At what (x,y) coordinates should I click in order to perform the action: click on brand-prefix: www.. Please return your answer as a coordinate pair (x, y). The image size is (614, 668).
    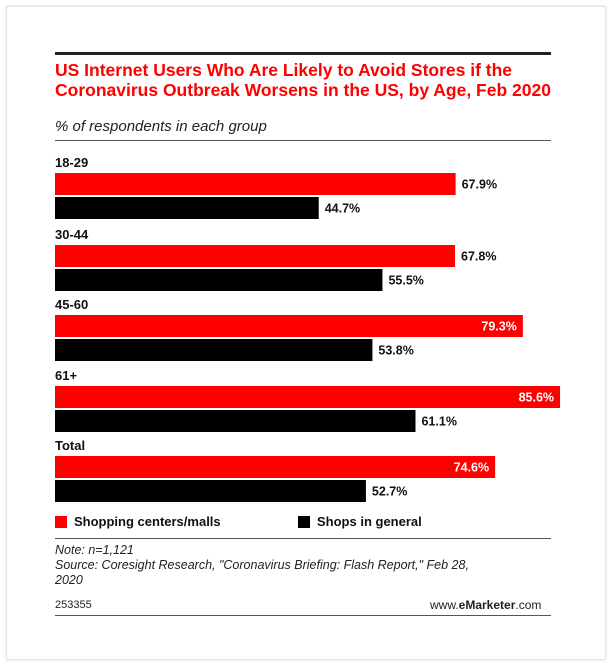
    Looking at the image, I should click on (444, 605).